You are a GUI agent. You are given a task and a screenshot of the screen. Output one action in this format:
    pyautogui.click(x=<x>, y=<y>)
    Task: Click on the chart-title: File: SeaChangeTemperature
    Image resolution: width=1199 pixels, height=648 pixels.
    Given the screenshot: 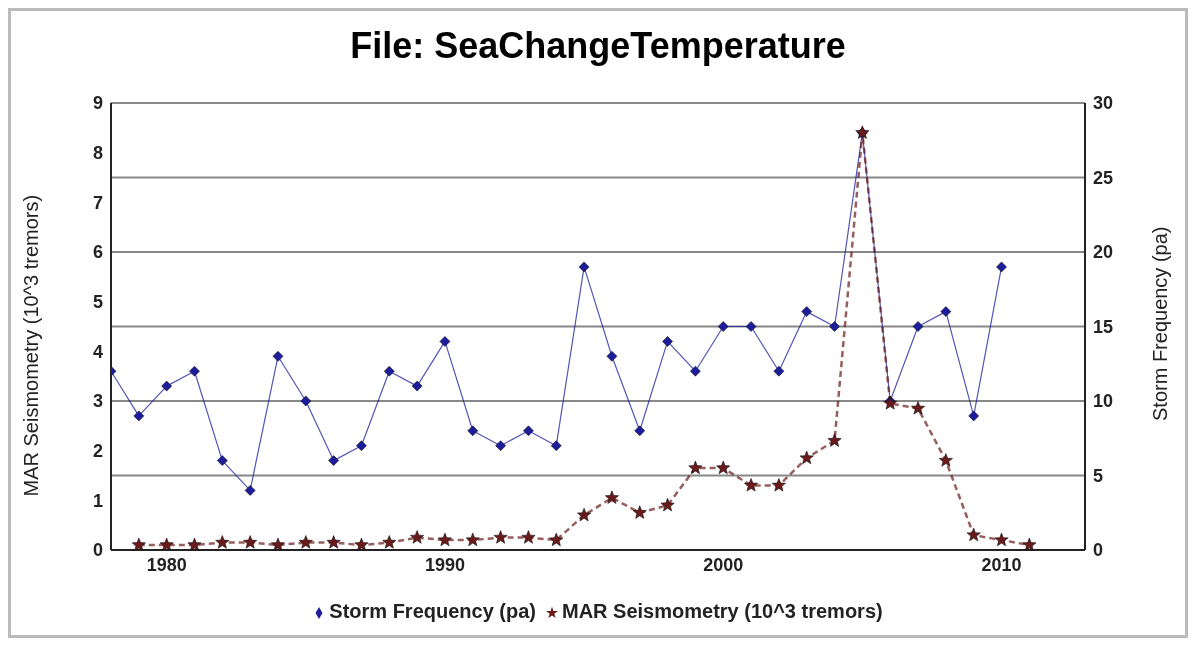 What is the action you would take?
    pyautogui.click(x=598, y=46)
    